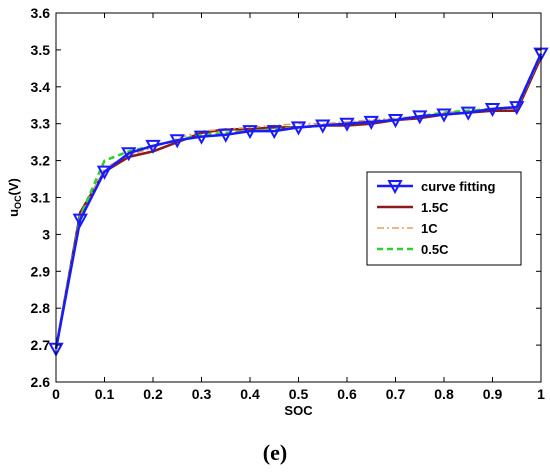 Image resolution: width=550 pixels, height=475 pixels. Describe the element at coordinates (41, 308) in the screenshot. I see `y-tick-label: 2.8` at that location.